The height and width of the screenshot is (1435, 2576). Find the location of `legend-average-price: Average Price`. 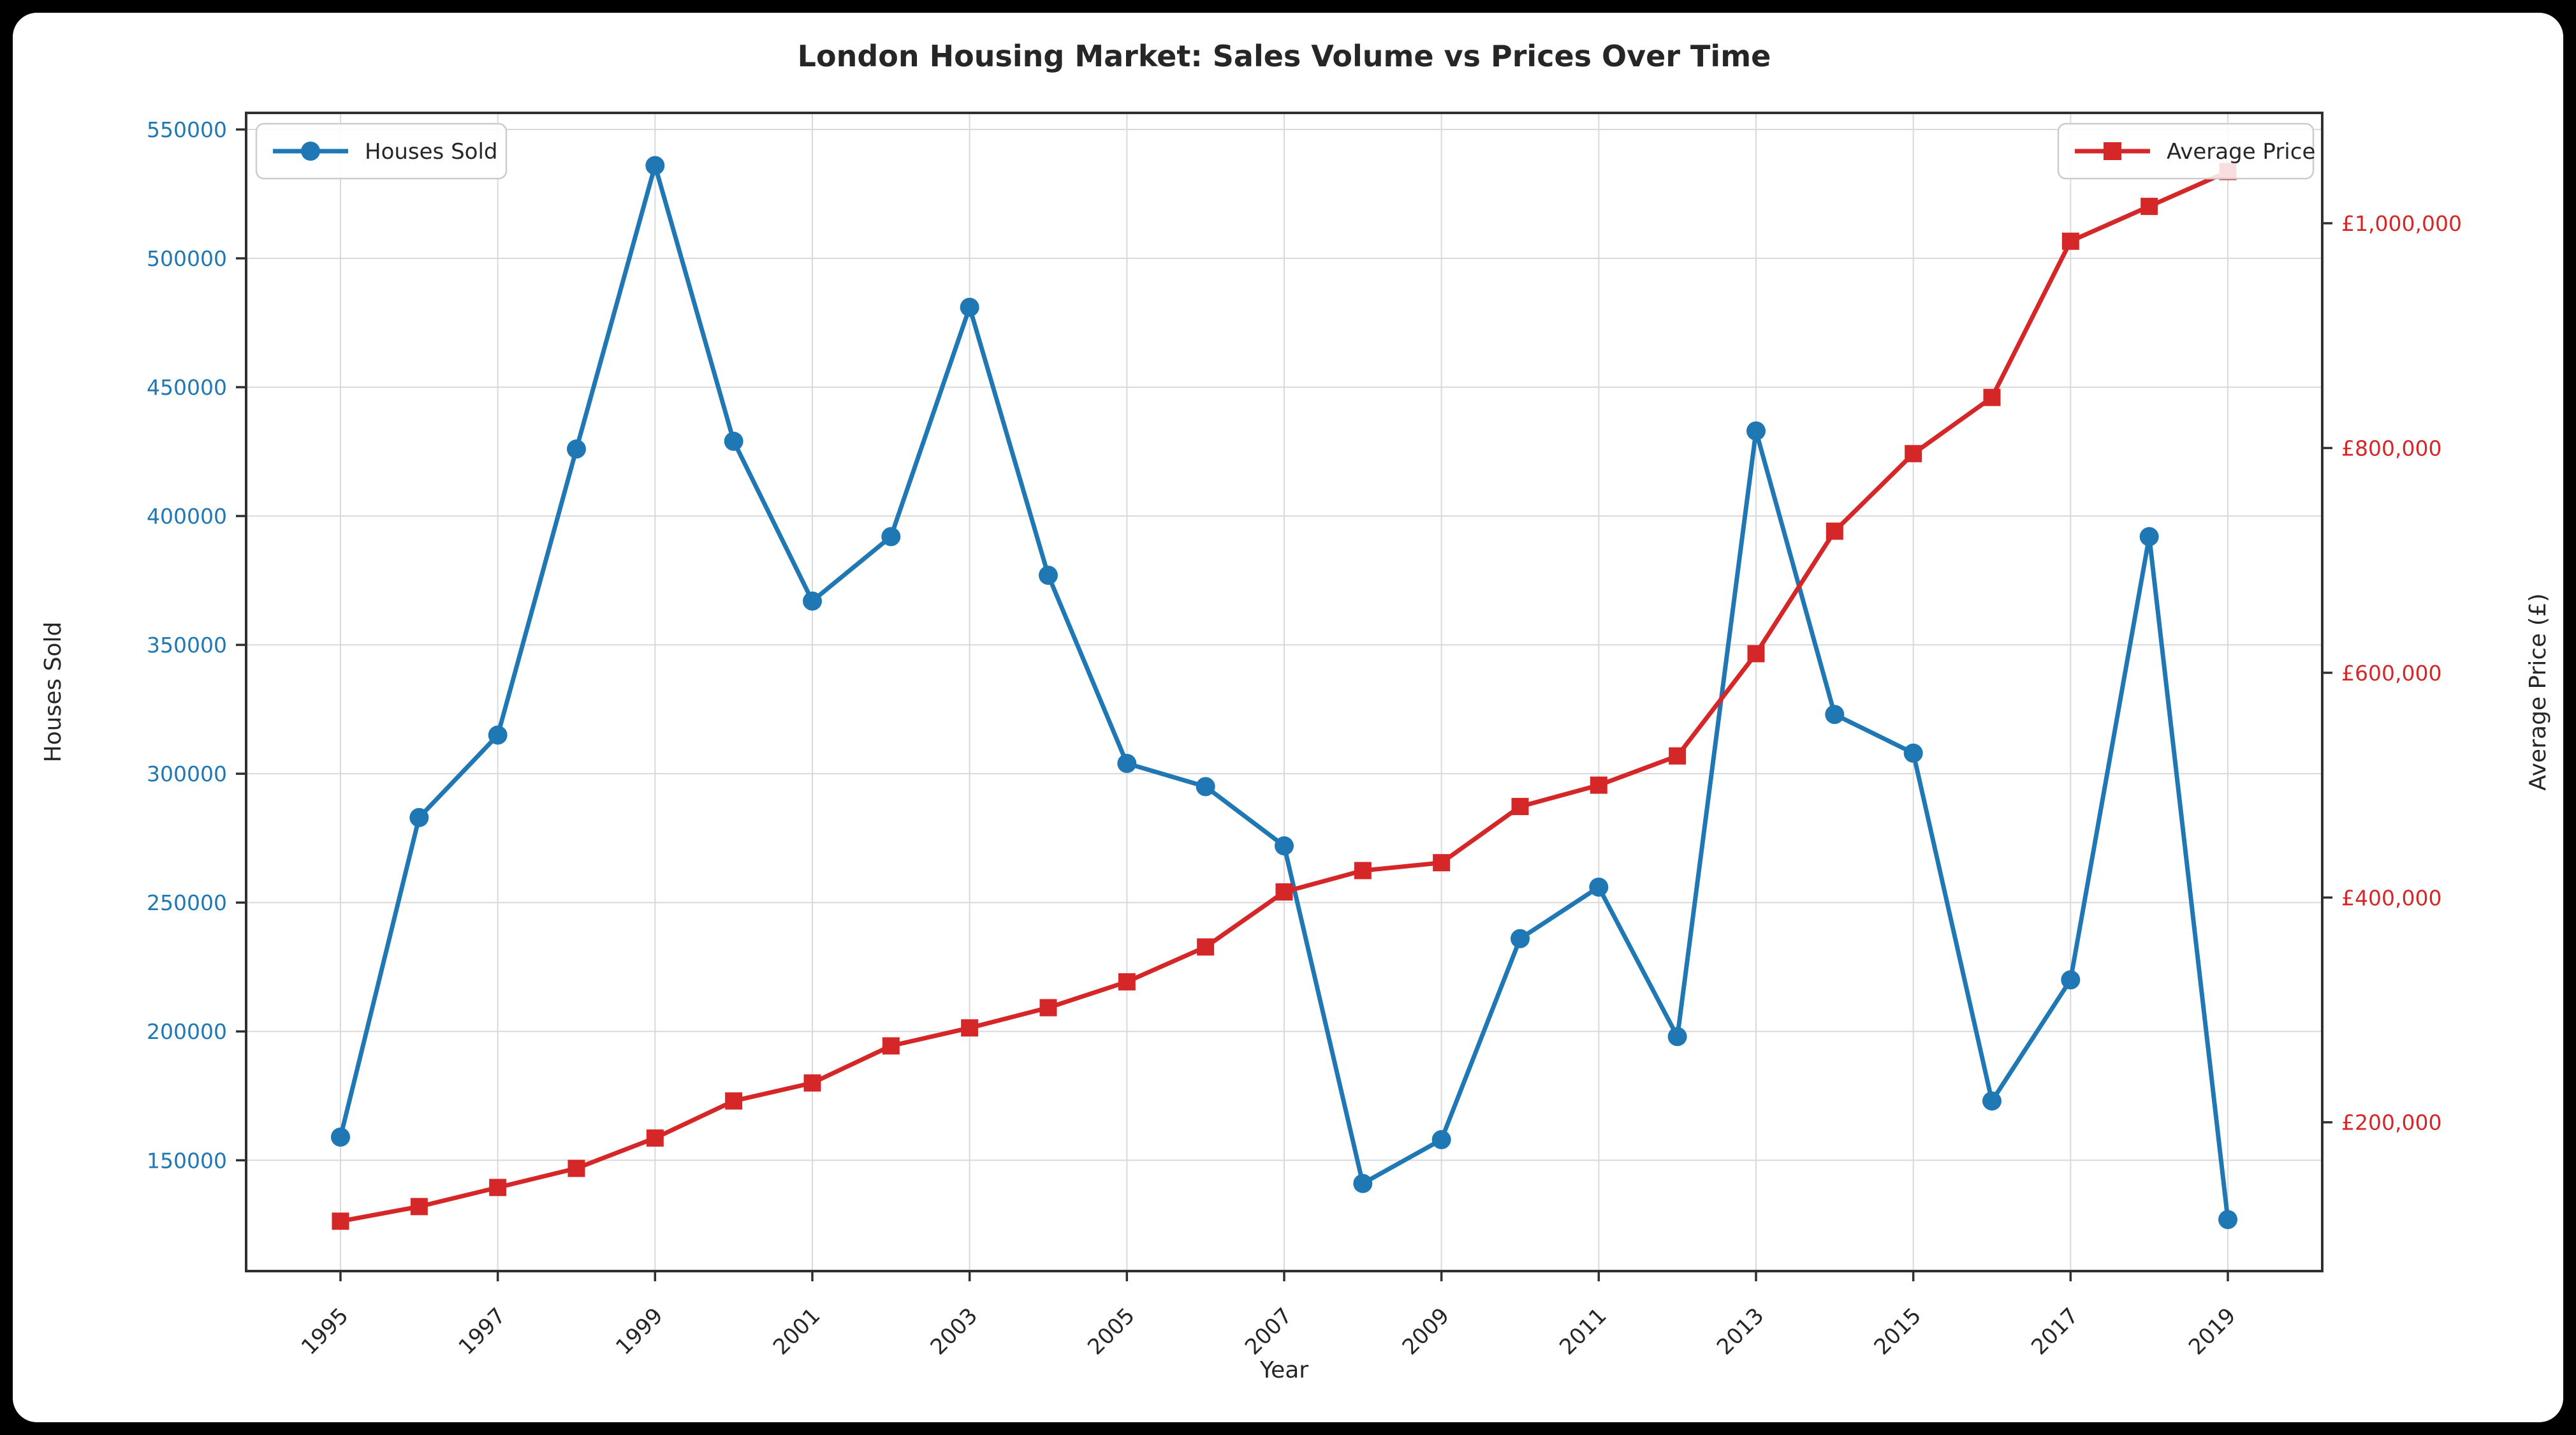

legend-average-price: Average Price is located at coordinates (2186, 151).